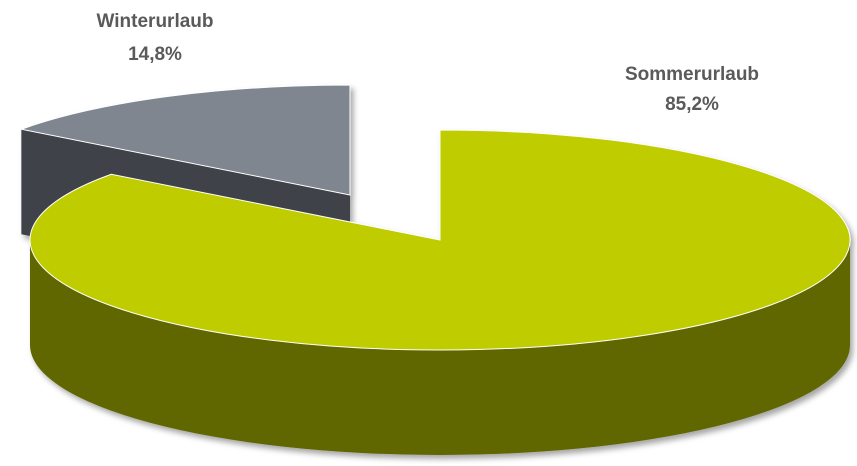 The height and width of the screenshot is (466, 857). Describe the element at coordinates (155, 21) in the screenshot. I see `slice-label: Winterurlaub` at that location.